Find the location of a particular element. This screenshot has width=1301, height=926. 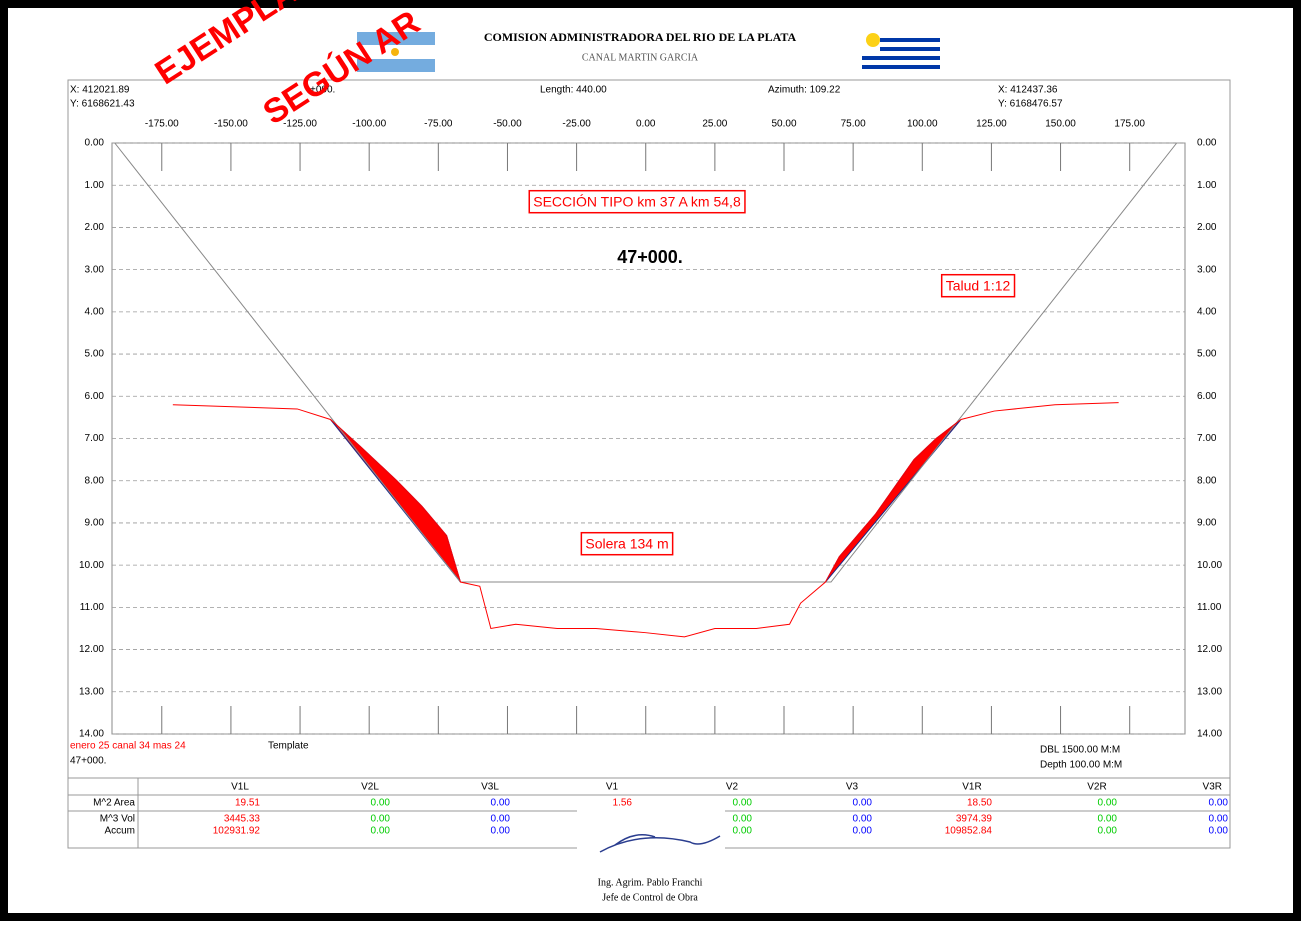

y-tick-label-right: 13.00 is located at coordinates (1209, 691).